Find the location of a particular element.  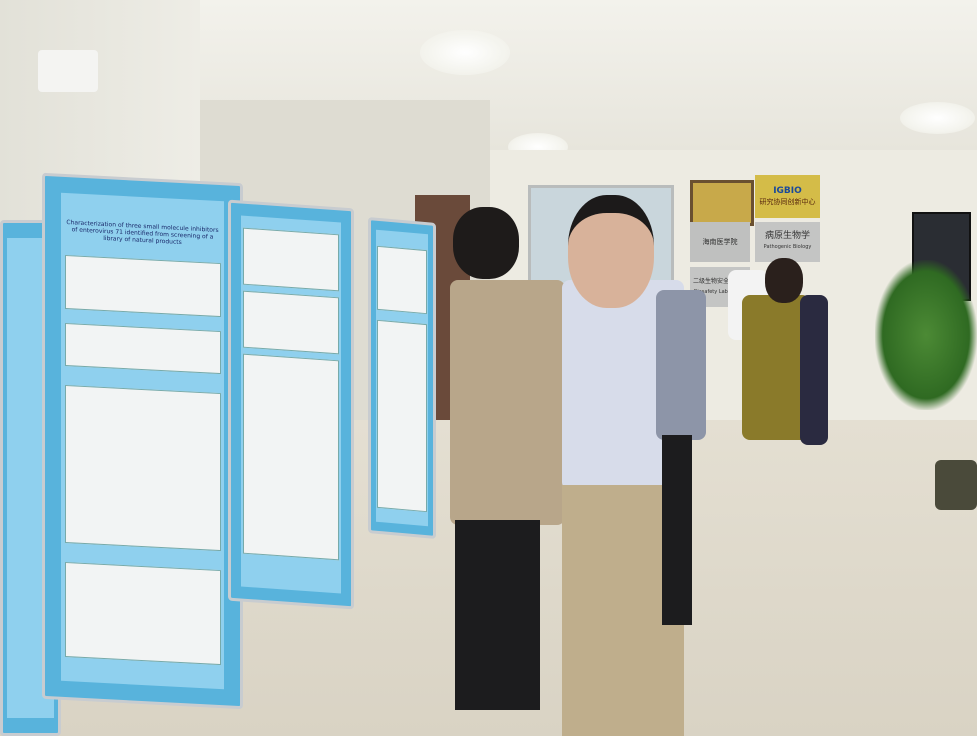

potted-plant is located at coordinates (926, 335).